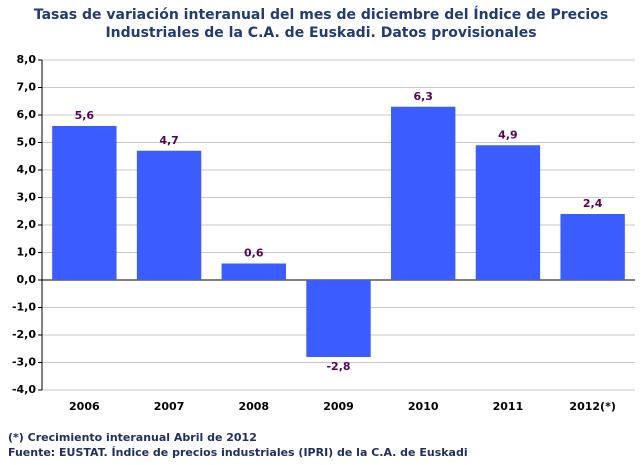 The height and width of the screenshot is (465, 643). What do you see at coordinates (592, 406) in the screenshot?
I see `x-tick-label: 2012(*)` at bounding box center [592, 406].